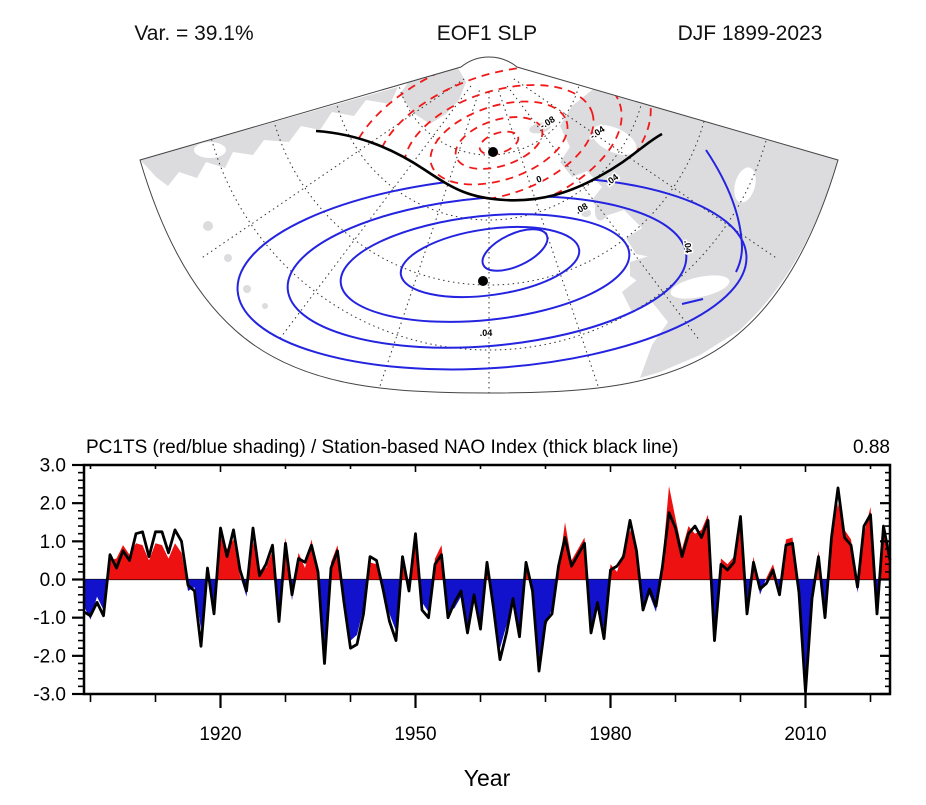 The width and height of the screenshot is (926, 805). What do you see at coordinates (687, 247) in the screenshot?
I see `contour-label-pos04-east: .04` at bounding box center [687, 247].